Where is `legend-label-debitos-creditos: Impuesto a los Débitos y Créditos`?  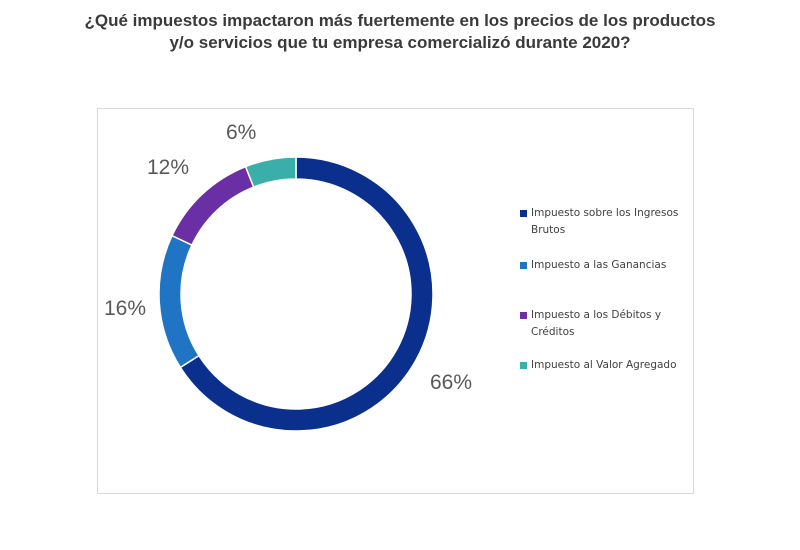
legend-label-debitos-creditos: Impuesto a los Débitos y Créditos is located at coordinates (596, 323).